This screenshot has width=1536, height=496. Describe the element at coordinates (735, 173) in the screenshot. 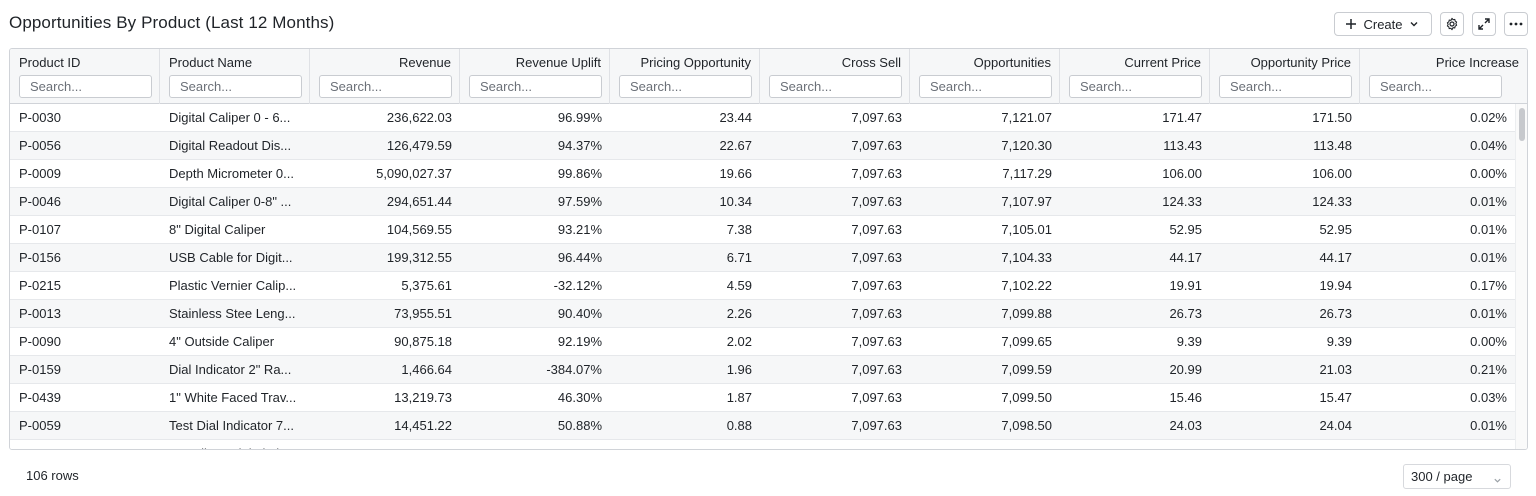

I see `pricing-opportunity-cell: 19.66` at that location.